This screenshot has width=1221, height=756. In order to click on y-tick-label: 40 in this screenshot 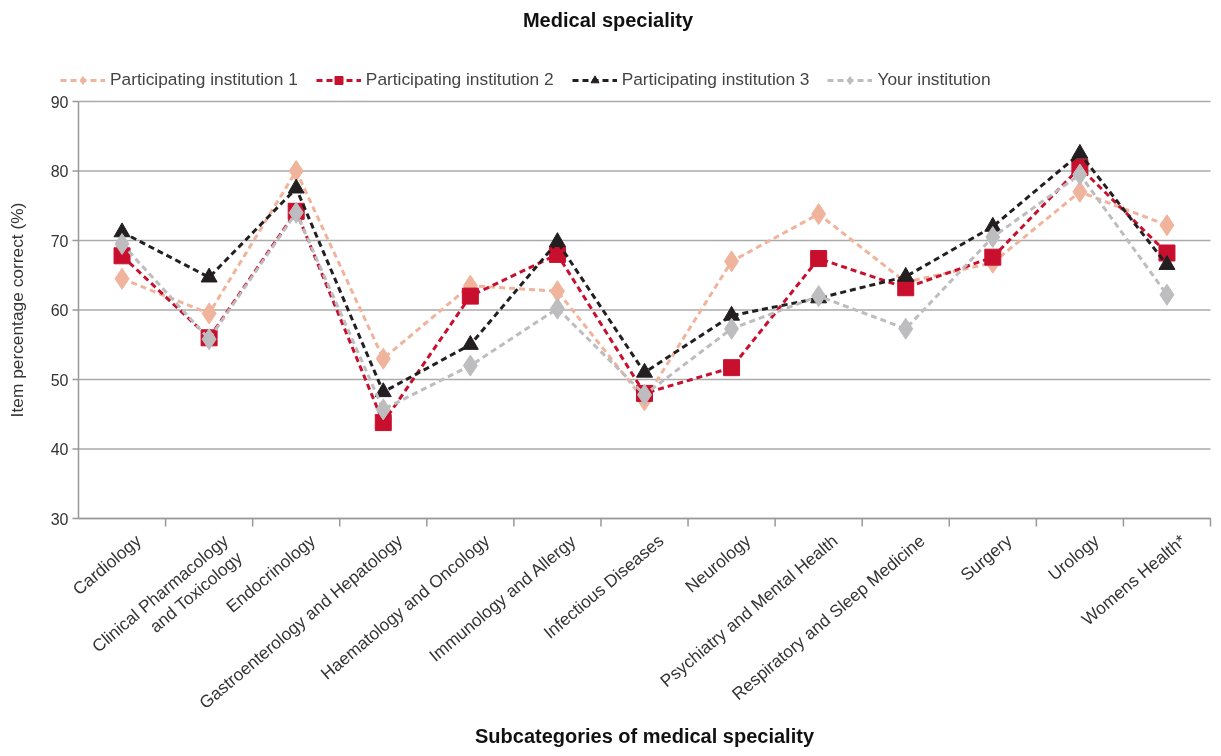, I will do `click(59, 449)`.